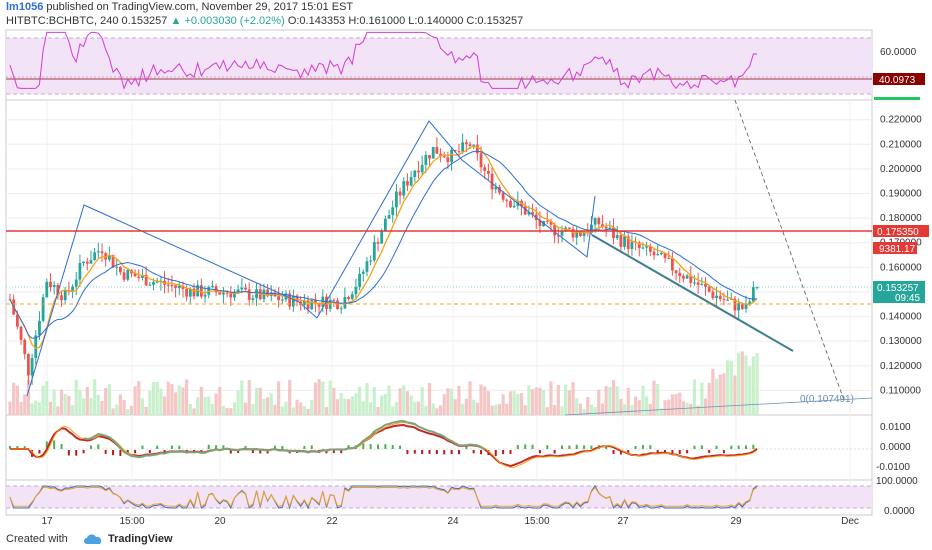  Describe the element at coordinates (623, 521) in the screenshot. I see `time-tick: 27` at that location.